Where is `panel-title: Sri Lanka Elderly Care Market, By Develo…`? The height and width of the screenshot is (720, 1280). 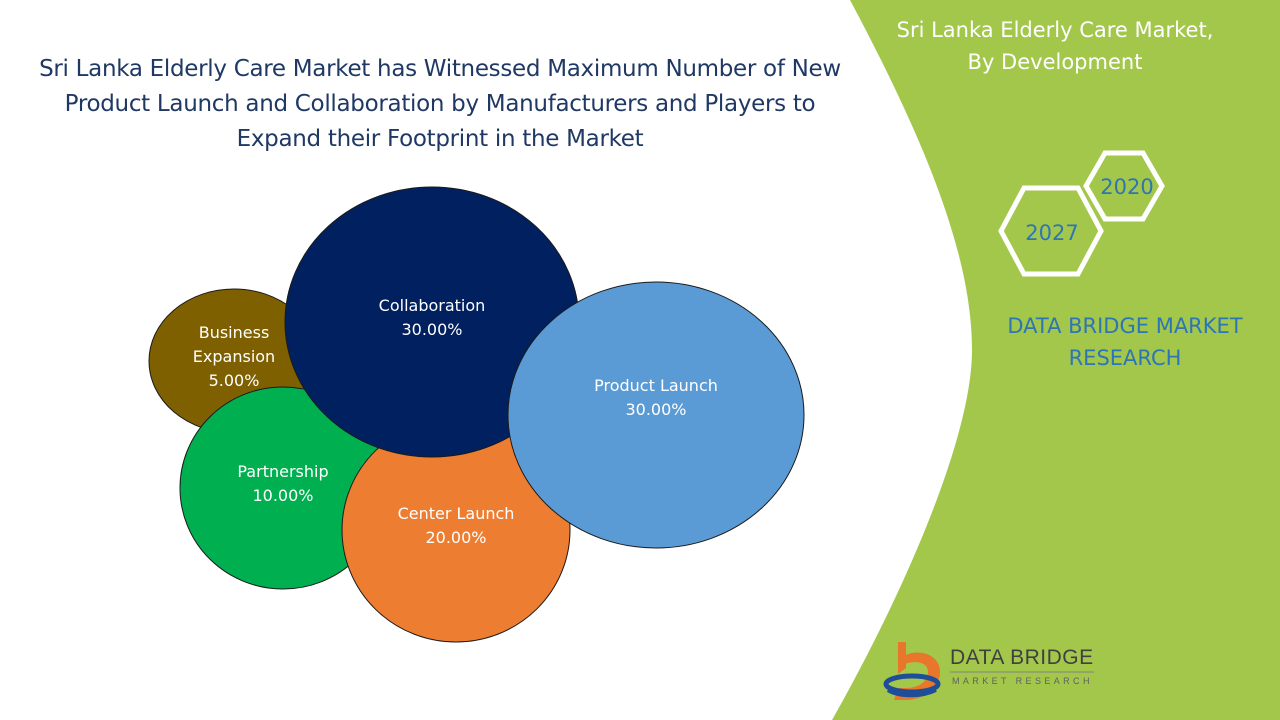 panel-title: Sri Lanka Elderly Care Market, By Develo… is located at coordinates (1055, 46).